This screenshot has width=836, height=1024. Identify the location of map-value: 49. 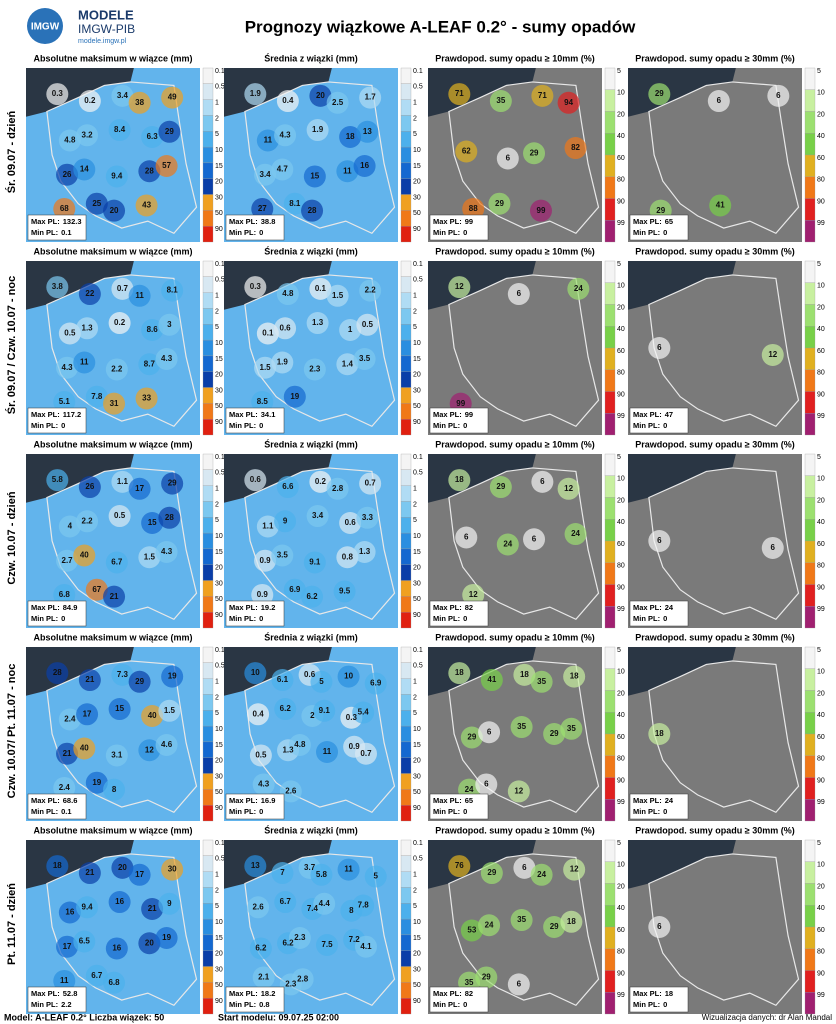
(172, 97).